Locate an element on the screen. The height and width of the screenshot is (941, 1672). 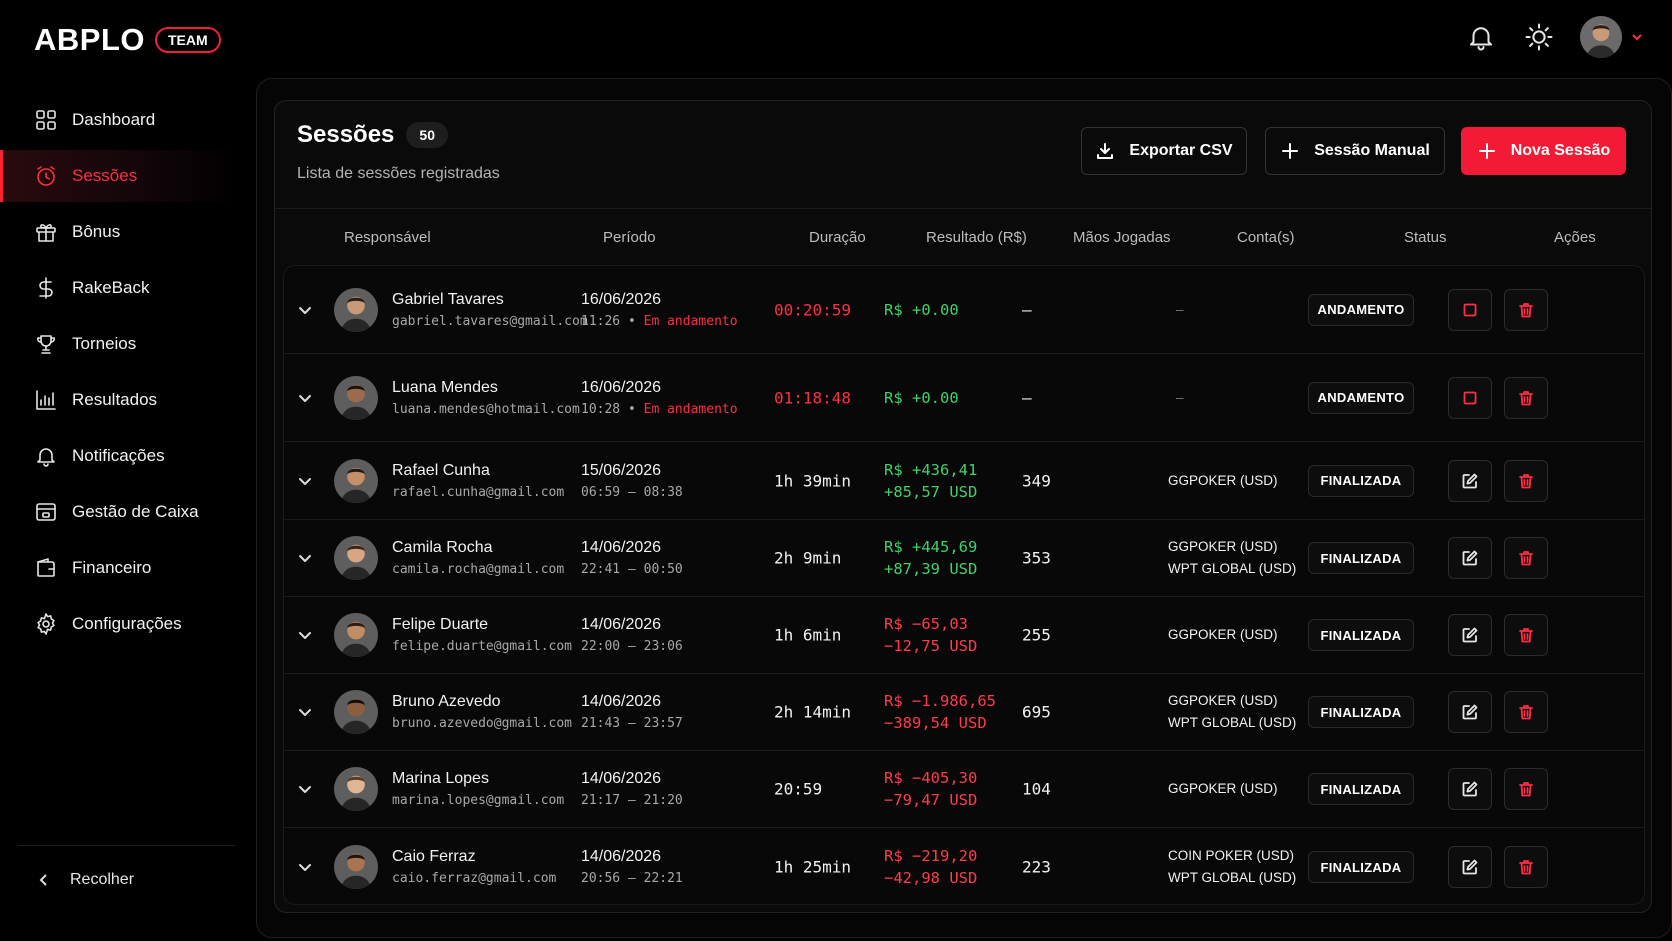
chevron-down-icon is located at coordinates (305, 481).